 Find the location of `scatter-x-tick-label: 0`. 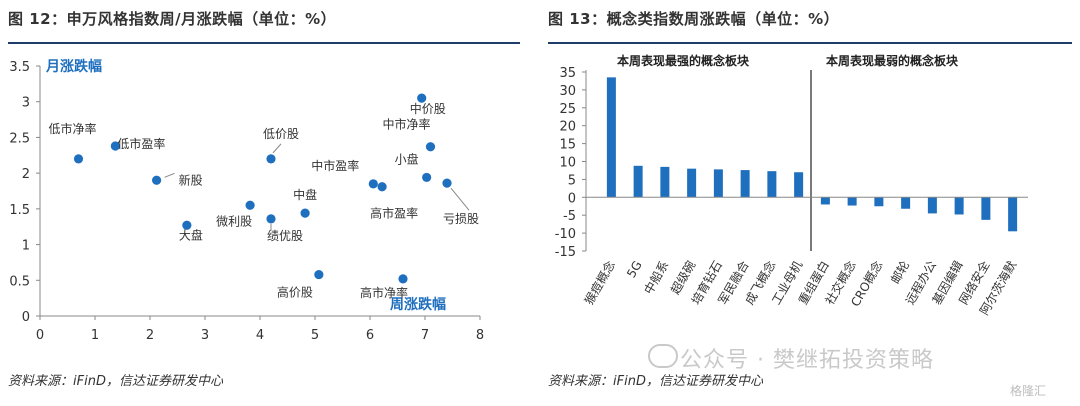

scatter-x-tick-label: 0 is located at coordinates (40, 335).